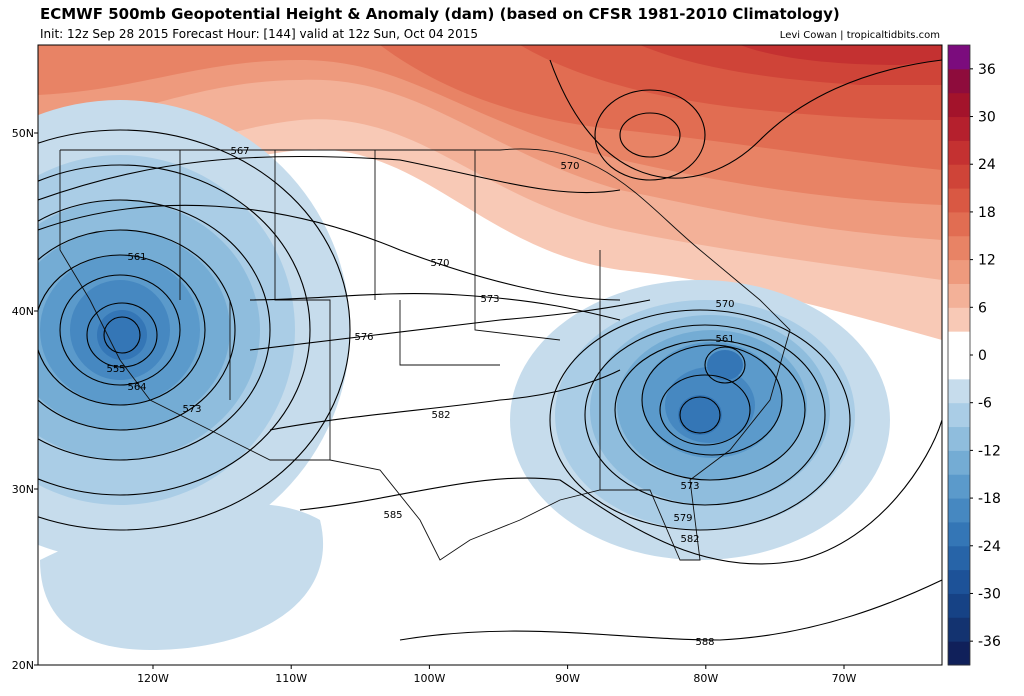 The height and width of the screenshot is (696, 1024). What do you see at coordinates (987, 213) in the screenshot?
I see `colorbar-label: 18` at bounding box center [987, 213].